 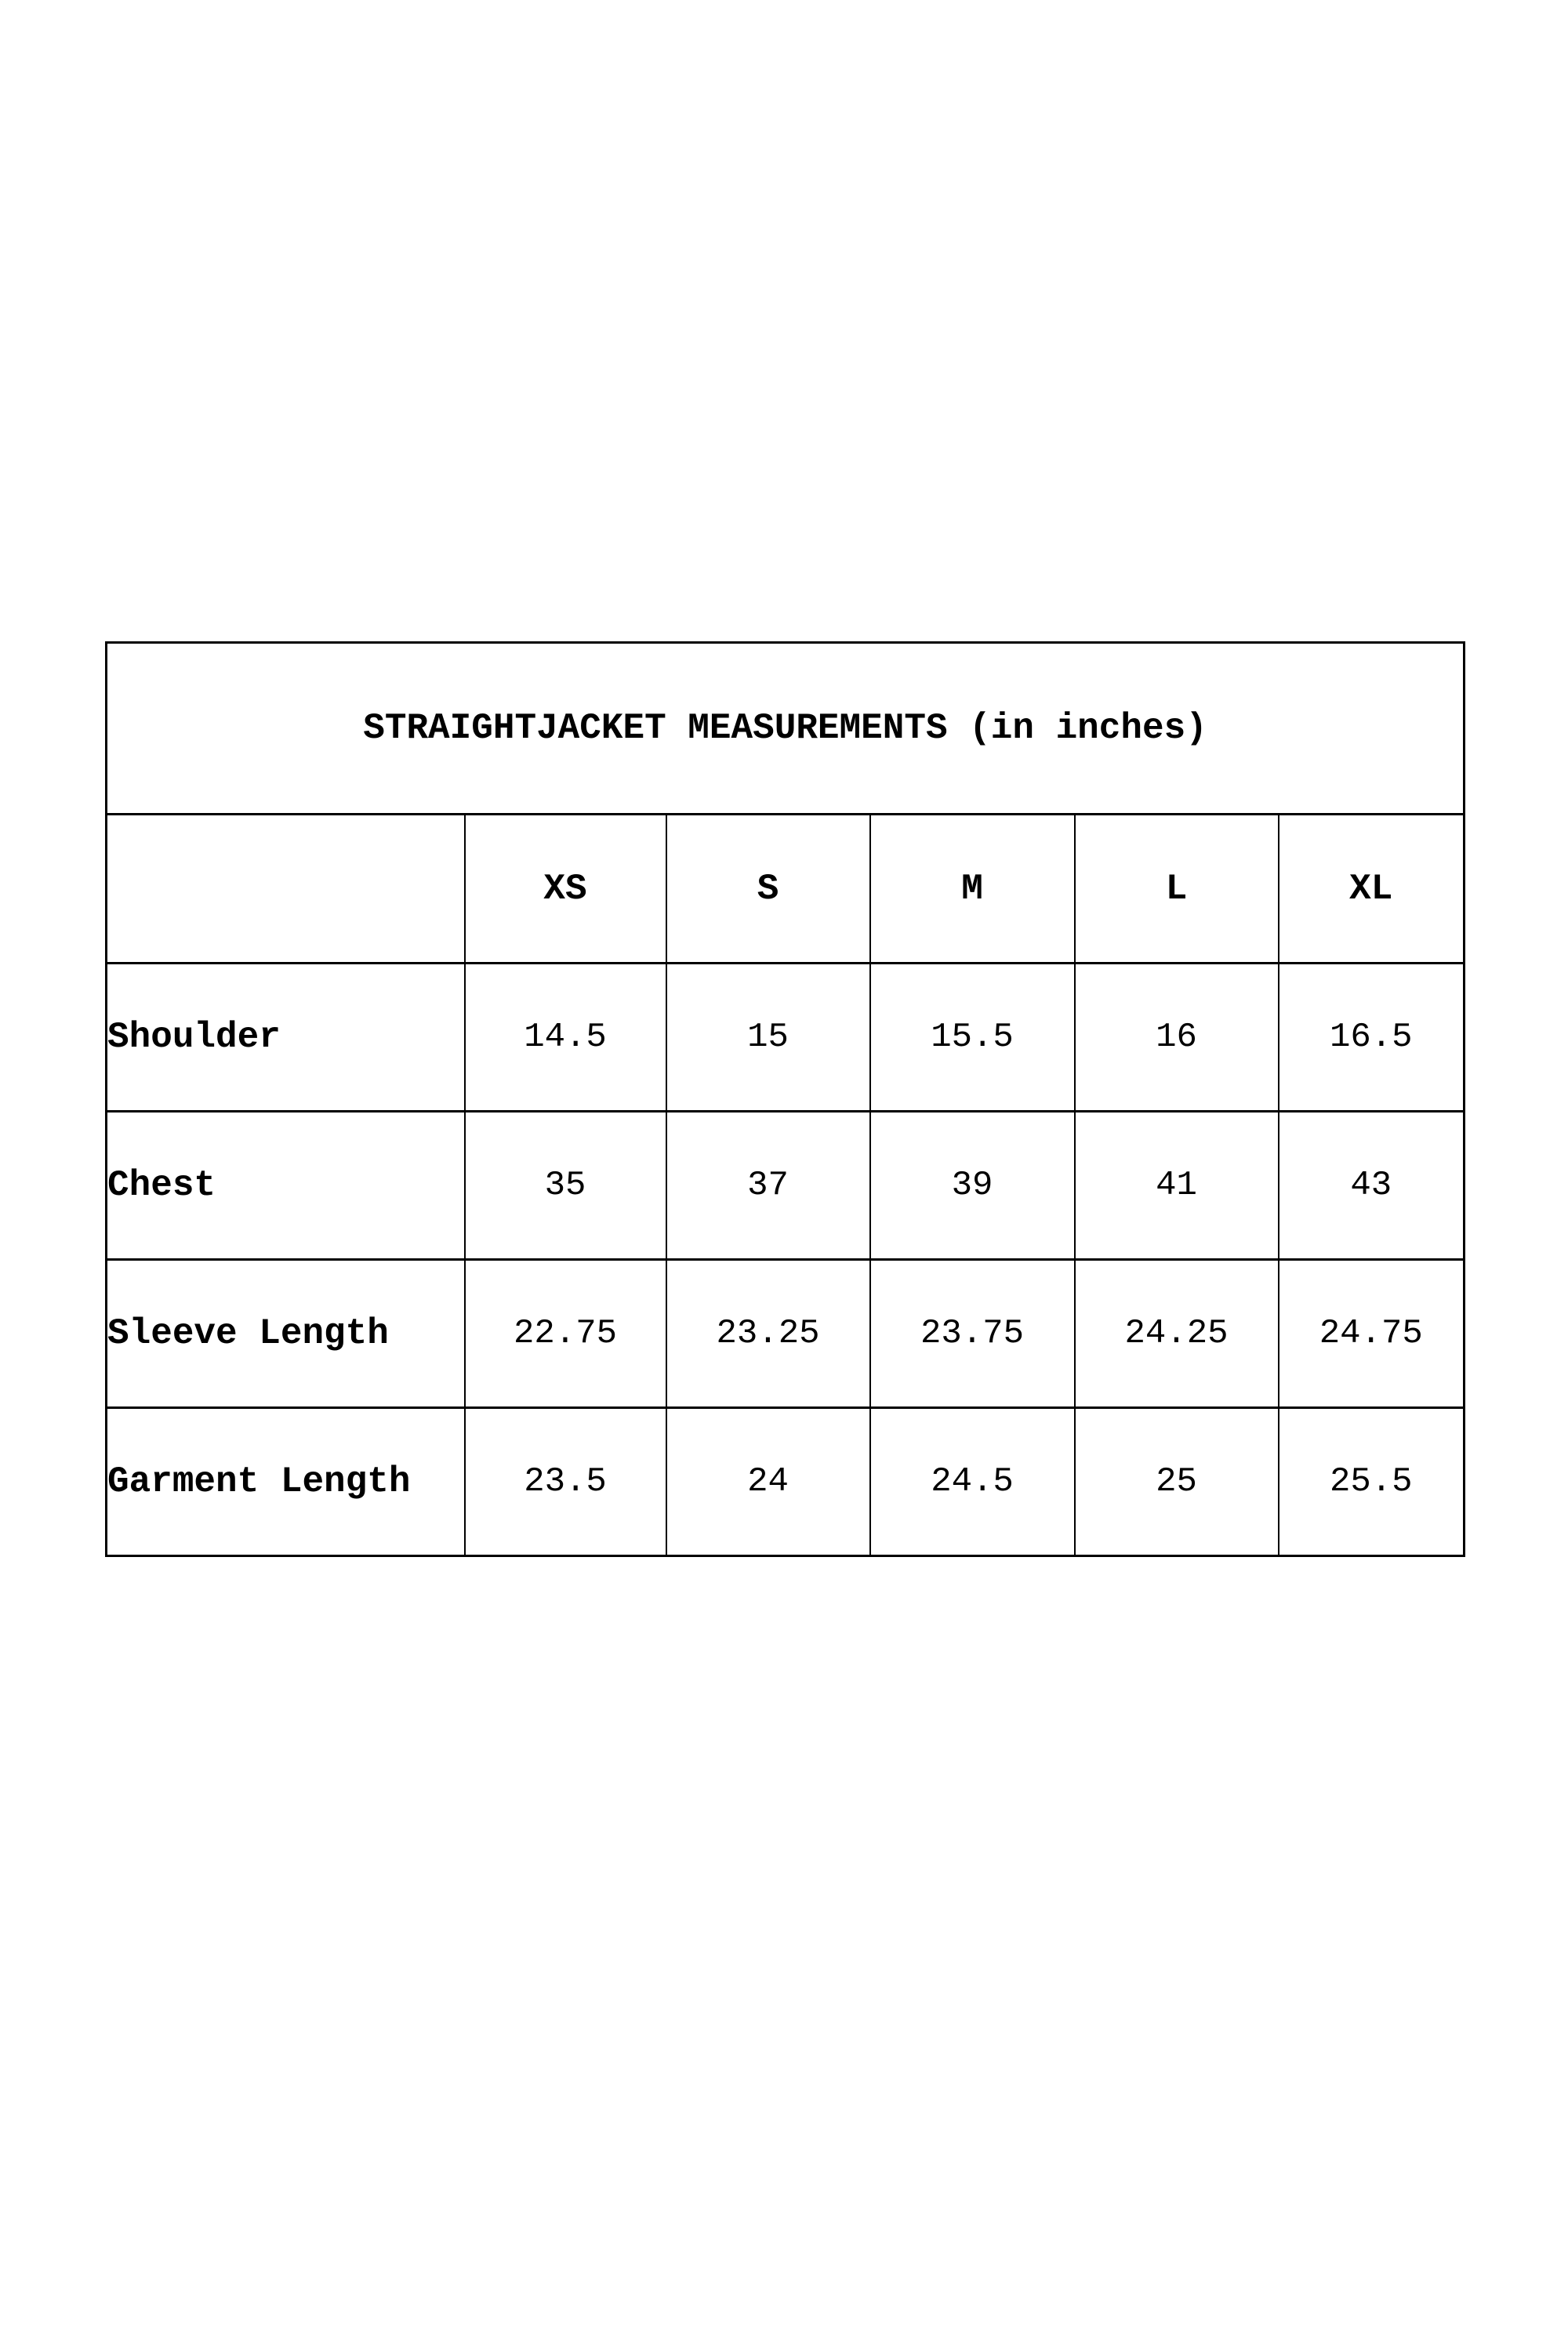 What do you see at coordinates (972, 1037) in the screenshot?
I see `cell-value: 15.5` at bounding box center [972, 1037].